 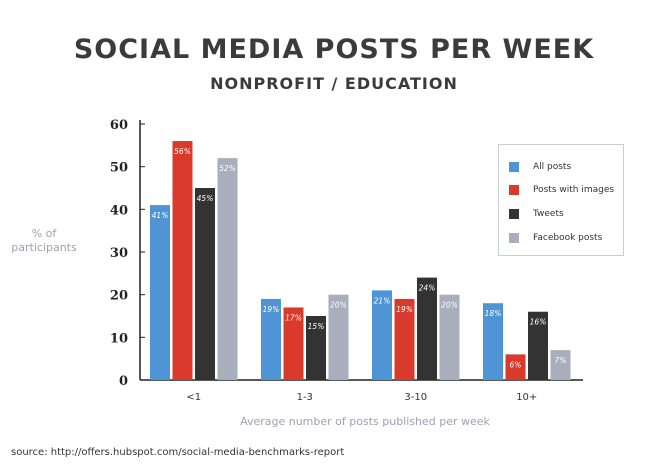 I want to click on legend-item: All posts, so click(x=540, y=167).